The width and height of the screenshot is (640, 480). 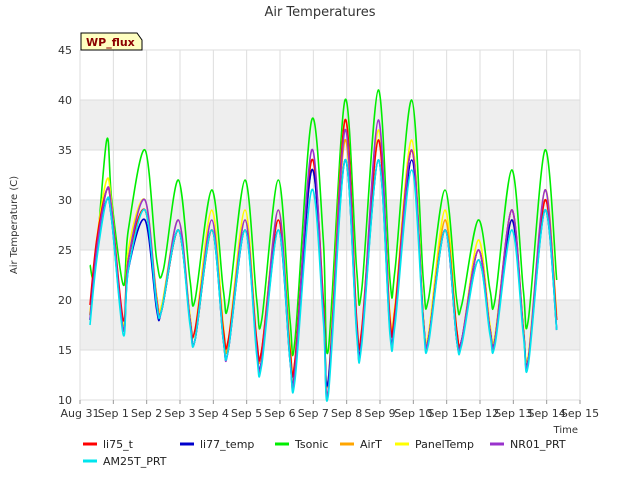 I want to click on x-tick-label: Sep 14, so click(x=547, y=413).